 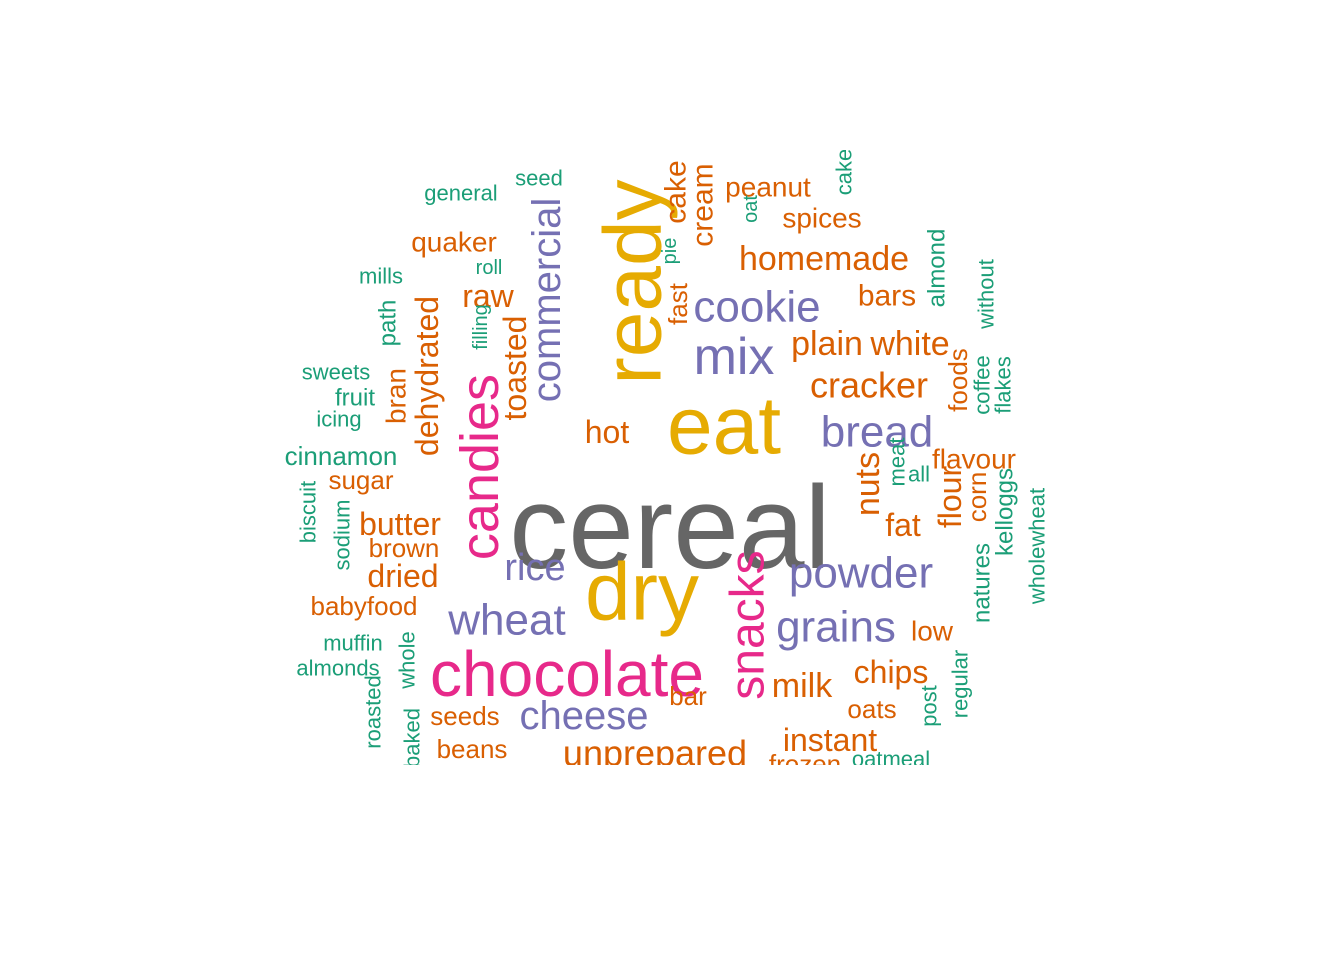 What do you see at coordinates (481, 327) in the screenshot?
I see `word-filling: filling` at bounding box center [481, 327].